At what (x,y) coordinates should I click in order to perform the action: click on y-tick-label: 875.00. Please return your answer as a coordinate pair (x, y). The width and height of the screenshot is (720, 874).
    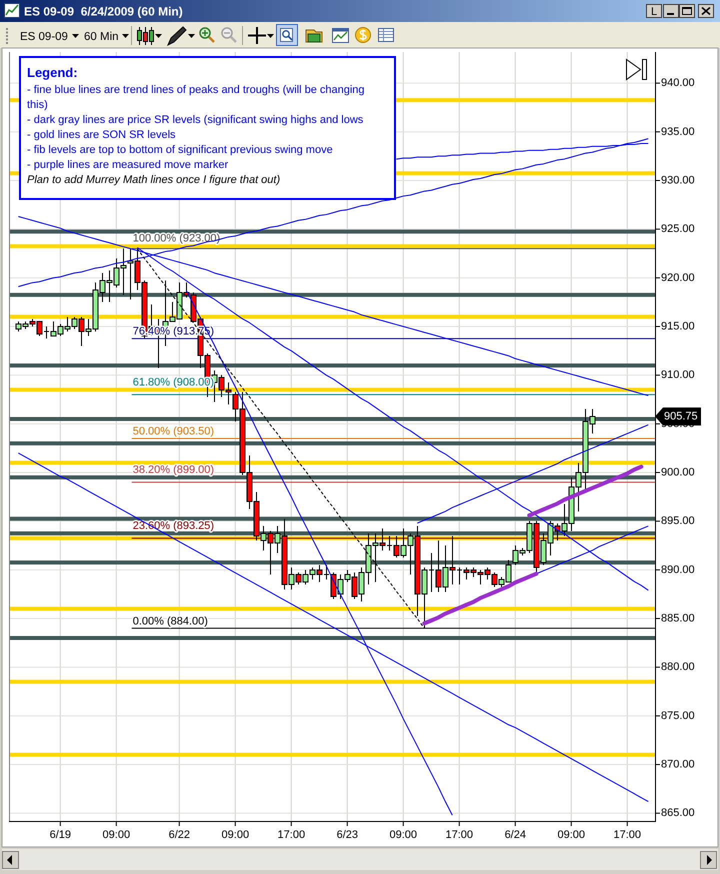
    Looking at the image, I should click on (678, 716).